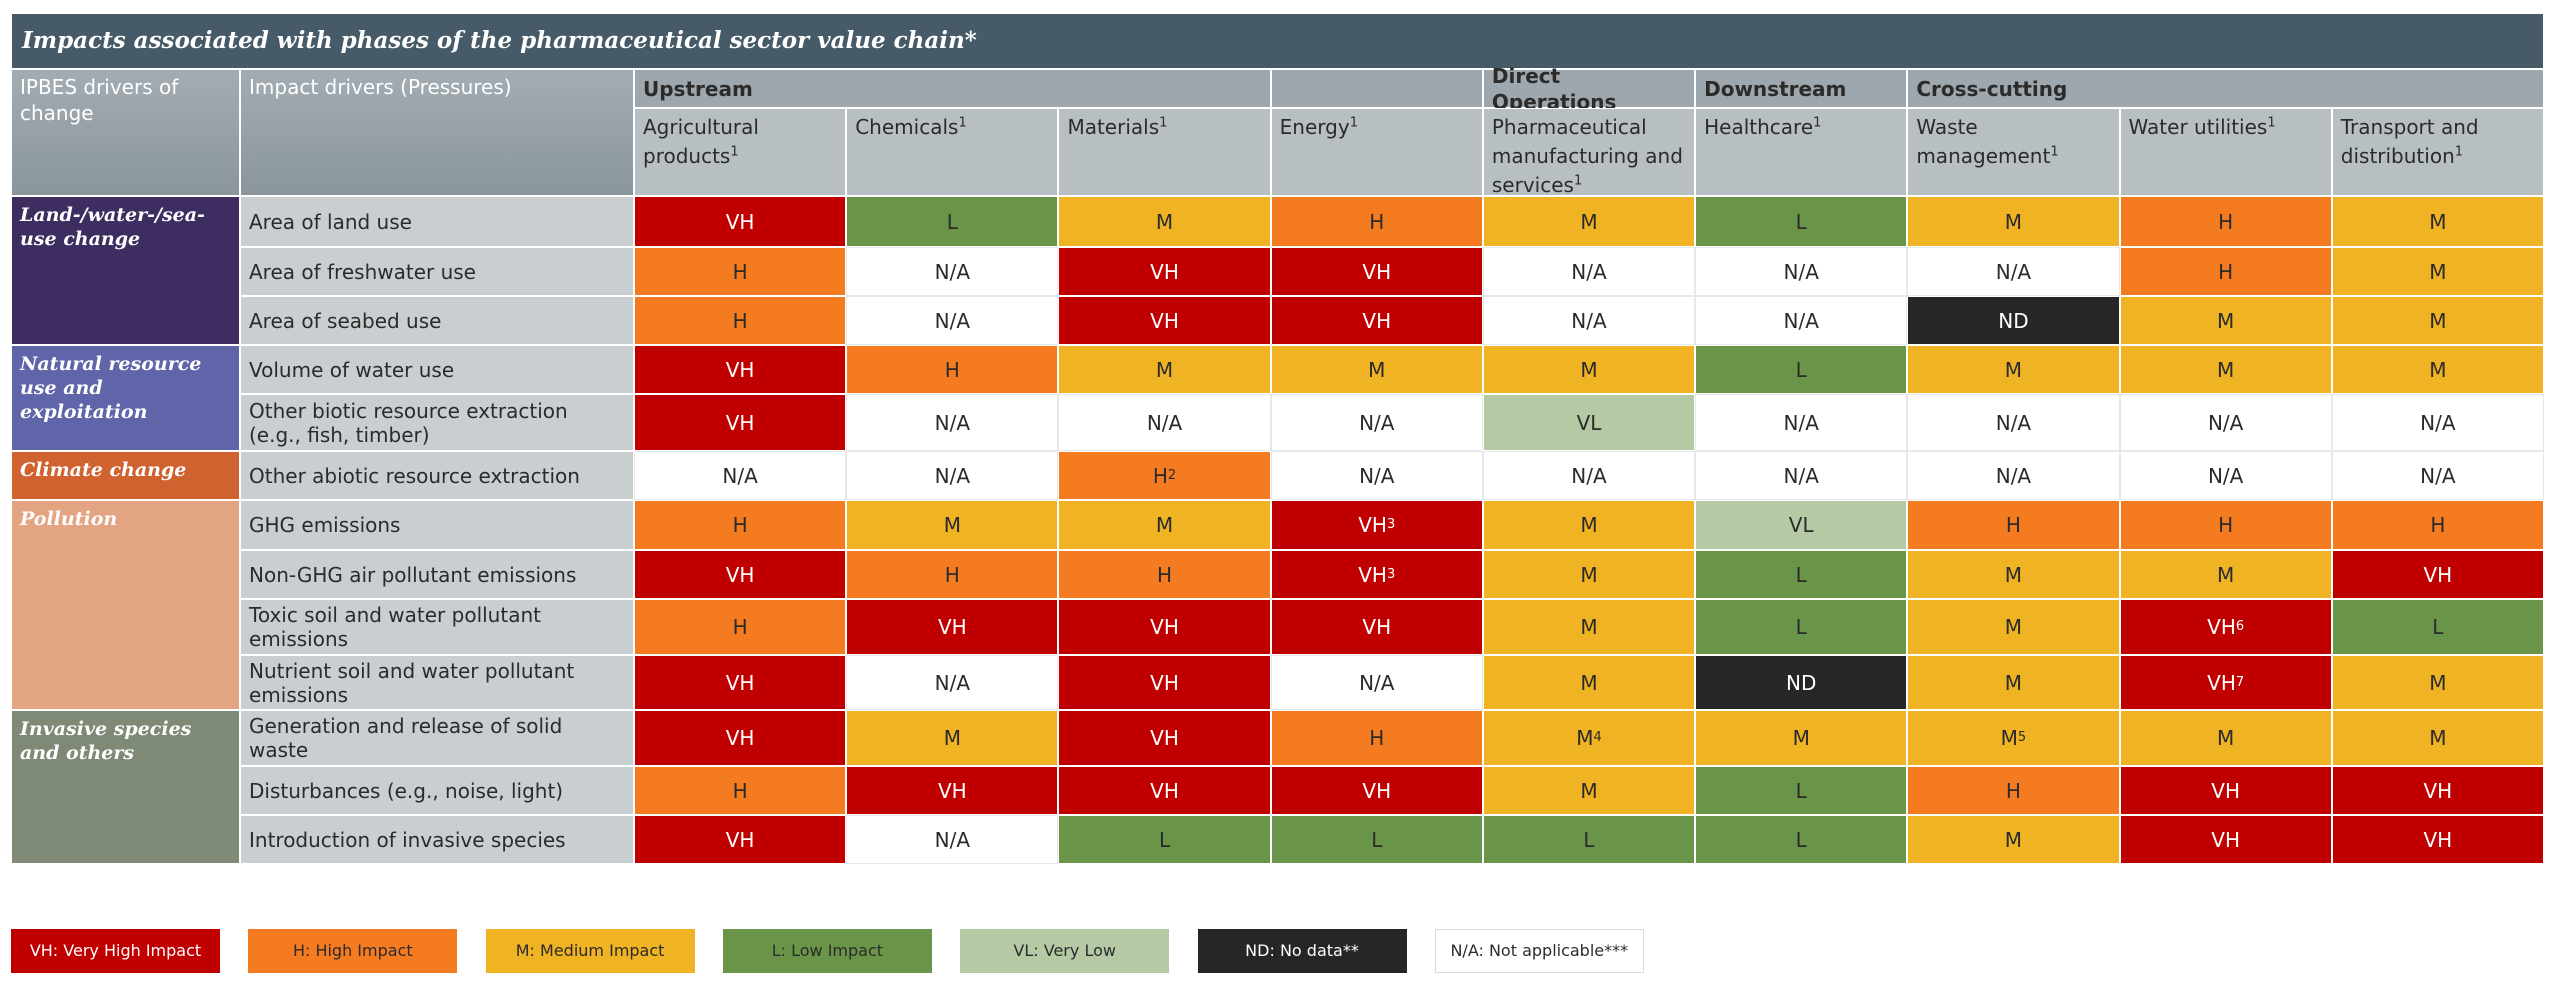 The height and width of the screenshot is (996, 2560). Describe the element at coordinates (1589, 89) in the screenshot. I see `group-header: Direct Operations` at that location.